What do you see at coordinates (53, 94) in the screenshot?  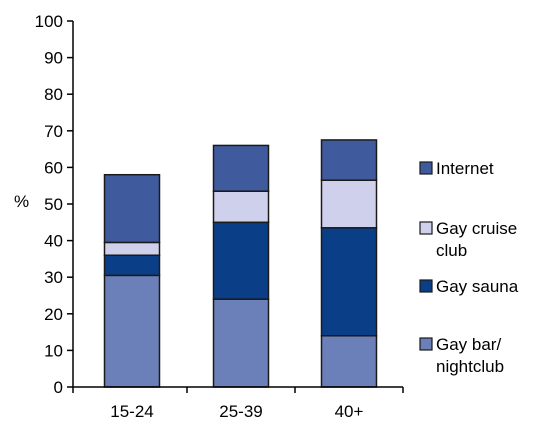 I see `y-tick-label: 80` at bounding box center [53, 94].